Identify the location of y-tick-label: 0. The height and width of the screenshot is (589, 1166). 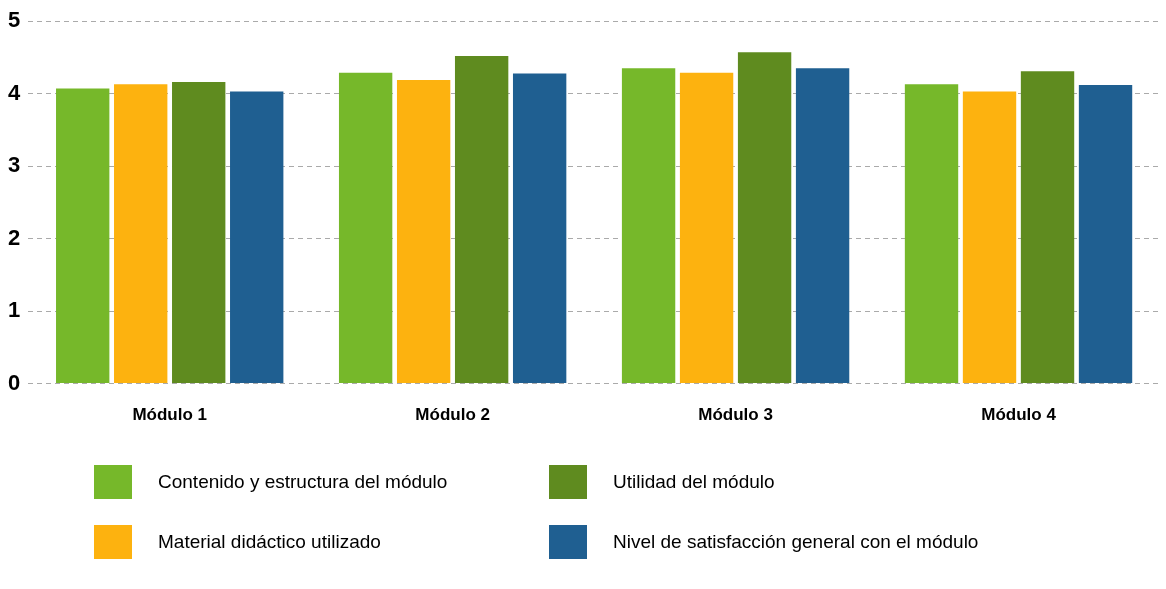
(14, 382).